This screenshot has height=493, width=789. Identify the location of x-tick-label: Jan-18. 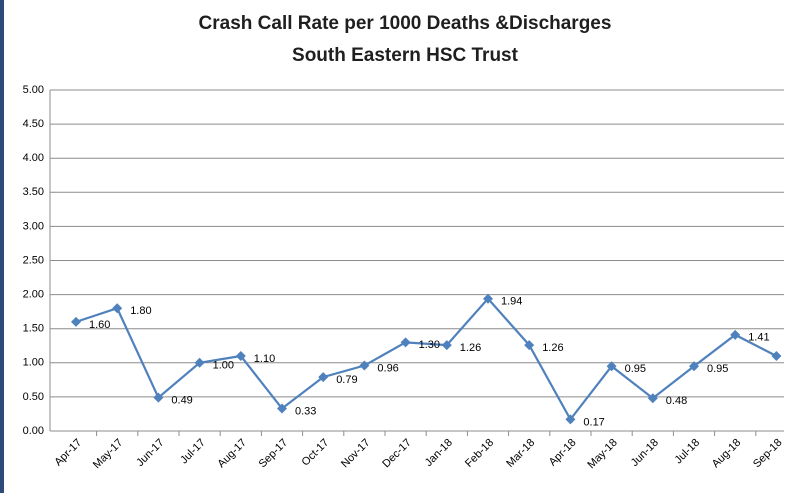
(439, 453).